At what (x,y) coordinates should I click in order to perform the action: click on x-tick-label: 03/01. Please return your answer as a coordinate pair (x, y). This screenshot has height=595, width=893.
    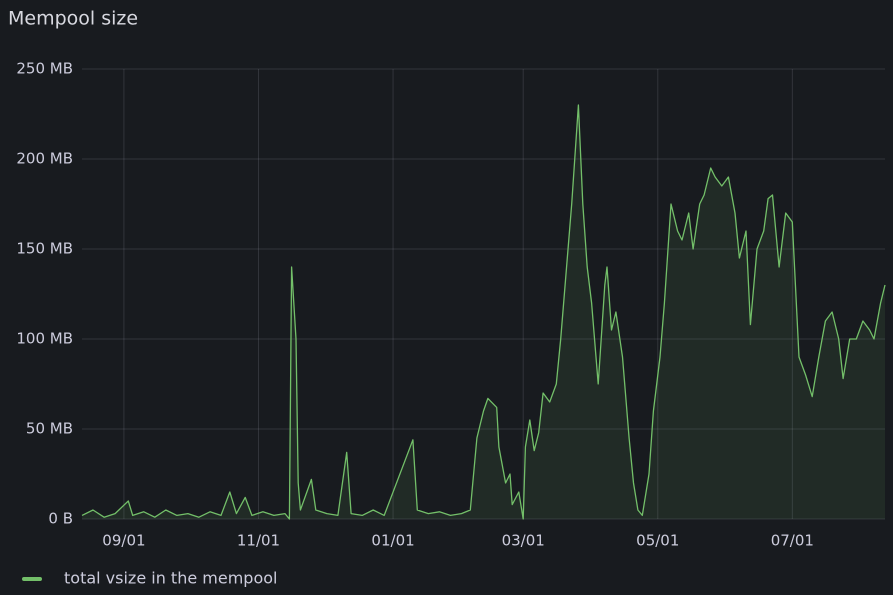
    Looking at the image, I should click on (523, 541).